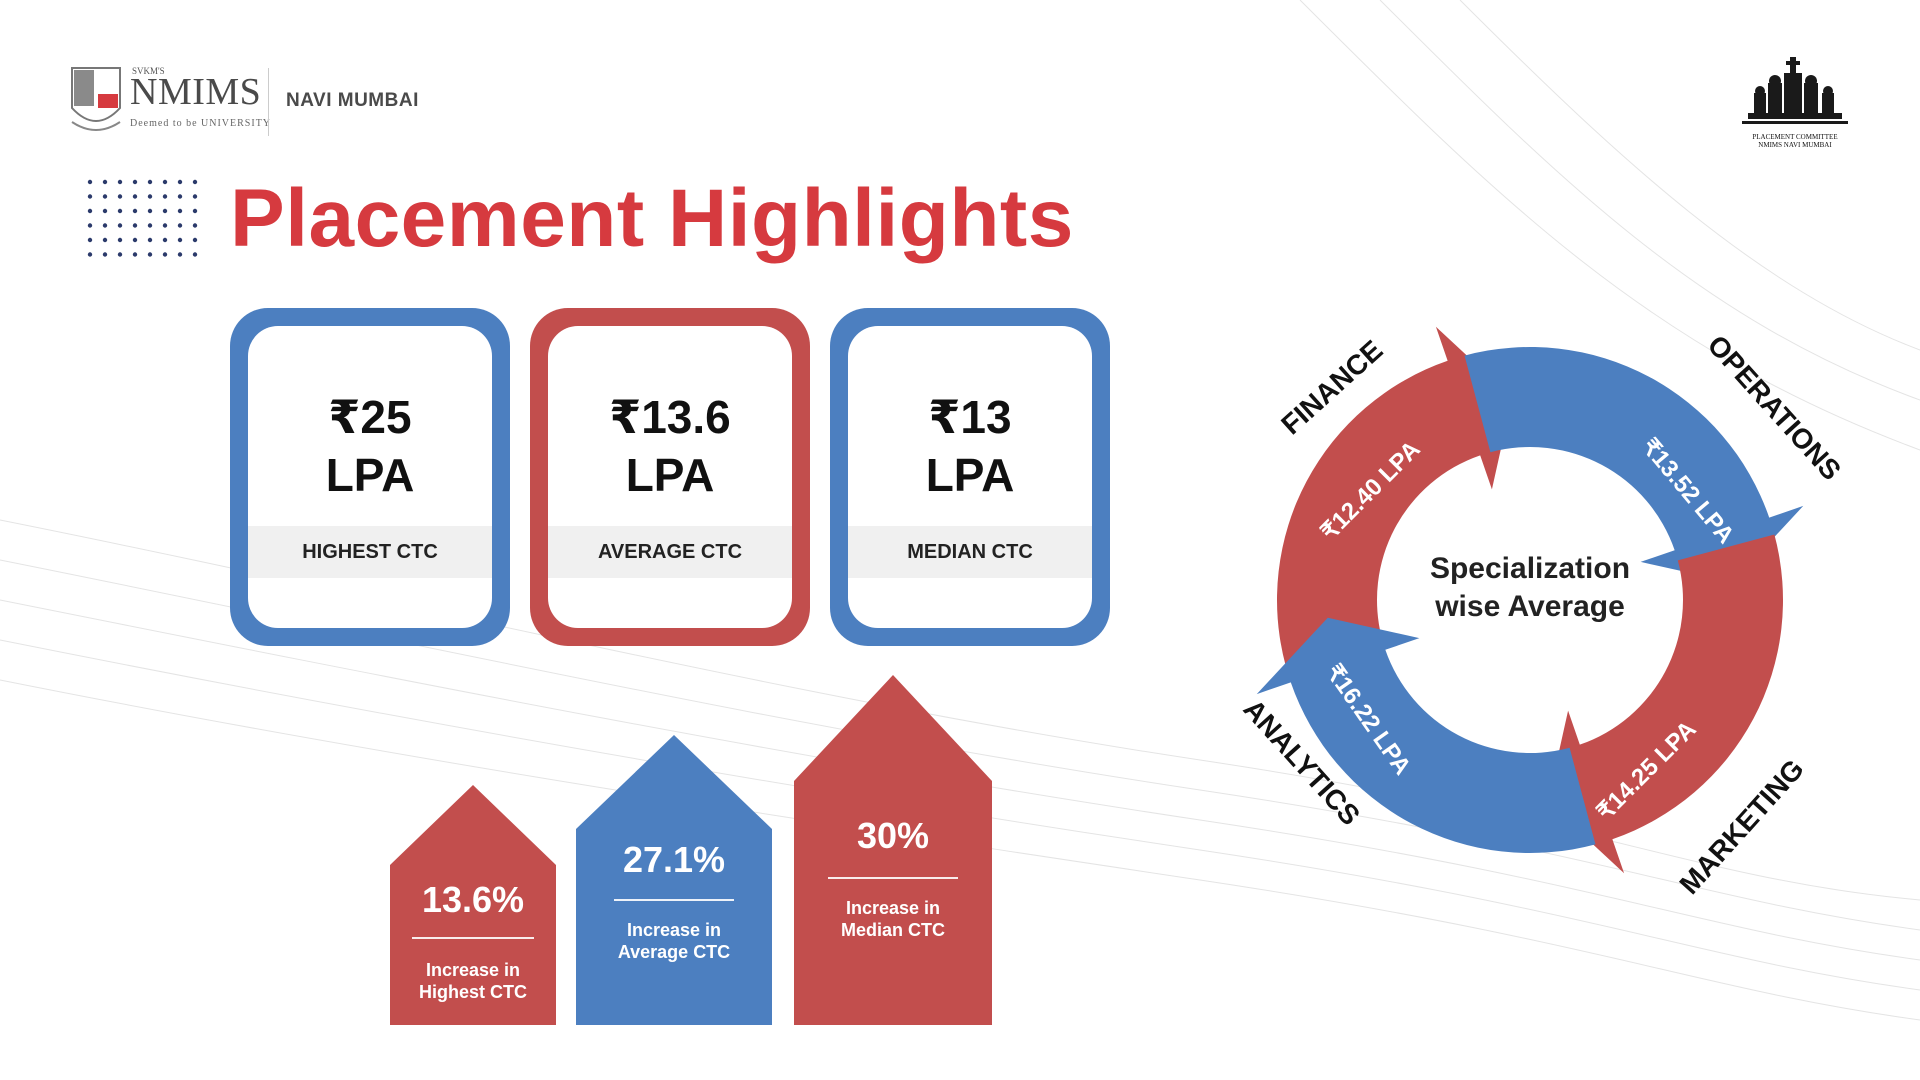 This screenshot has width=1920, height=1080. I want to click on operations-ring-segment, so click(1634, 465).